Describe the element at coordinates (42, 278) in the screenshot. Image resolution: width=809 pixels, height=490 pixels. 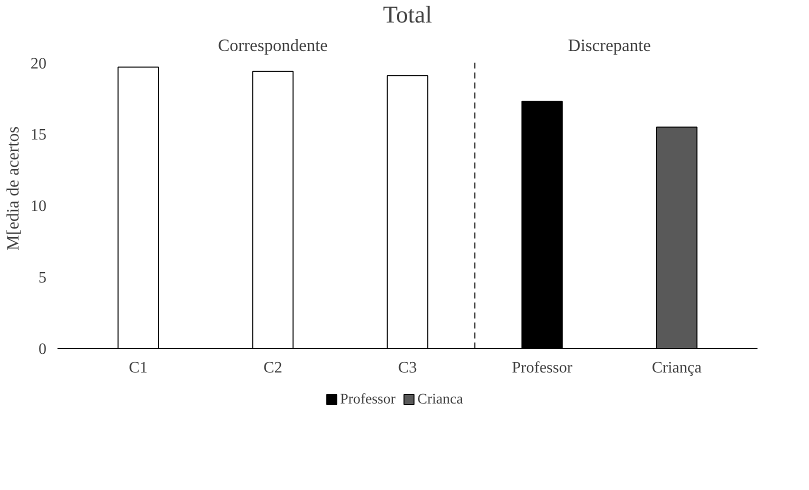
I see `y-tick-label: 5` at that location.